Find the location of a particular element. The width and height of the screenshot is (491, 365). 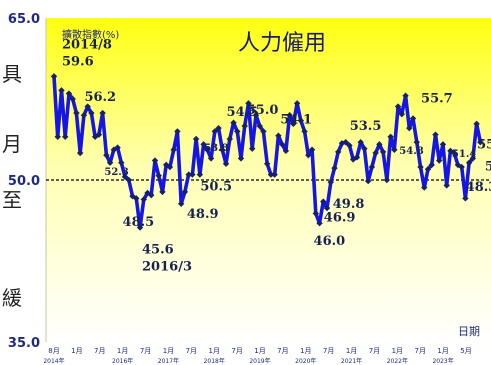

data-label: 48.3 is located at coordinates (478, 187).